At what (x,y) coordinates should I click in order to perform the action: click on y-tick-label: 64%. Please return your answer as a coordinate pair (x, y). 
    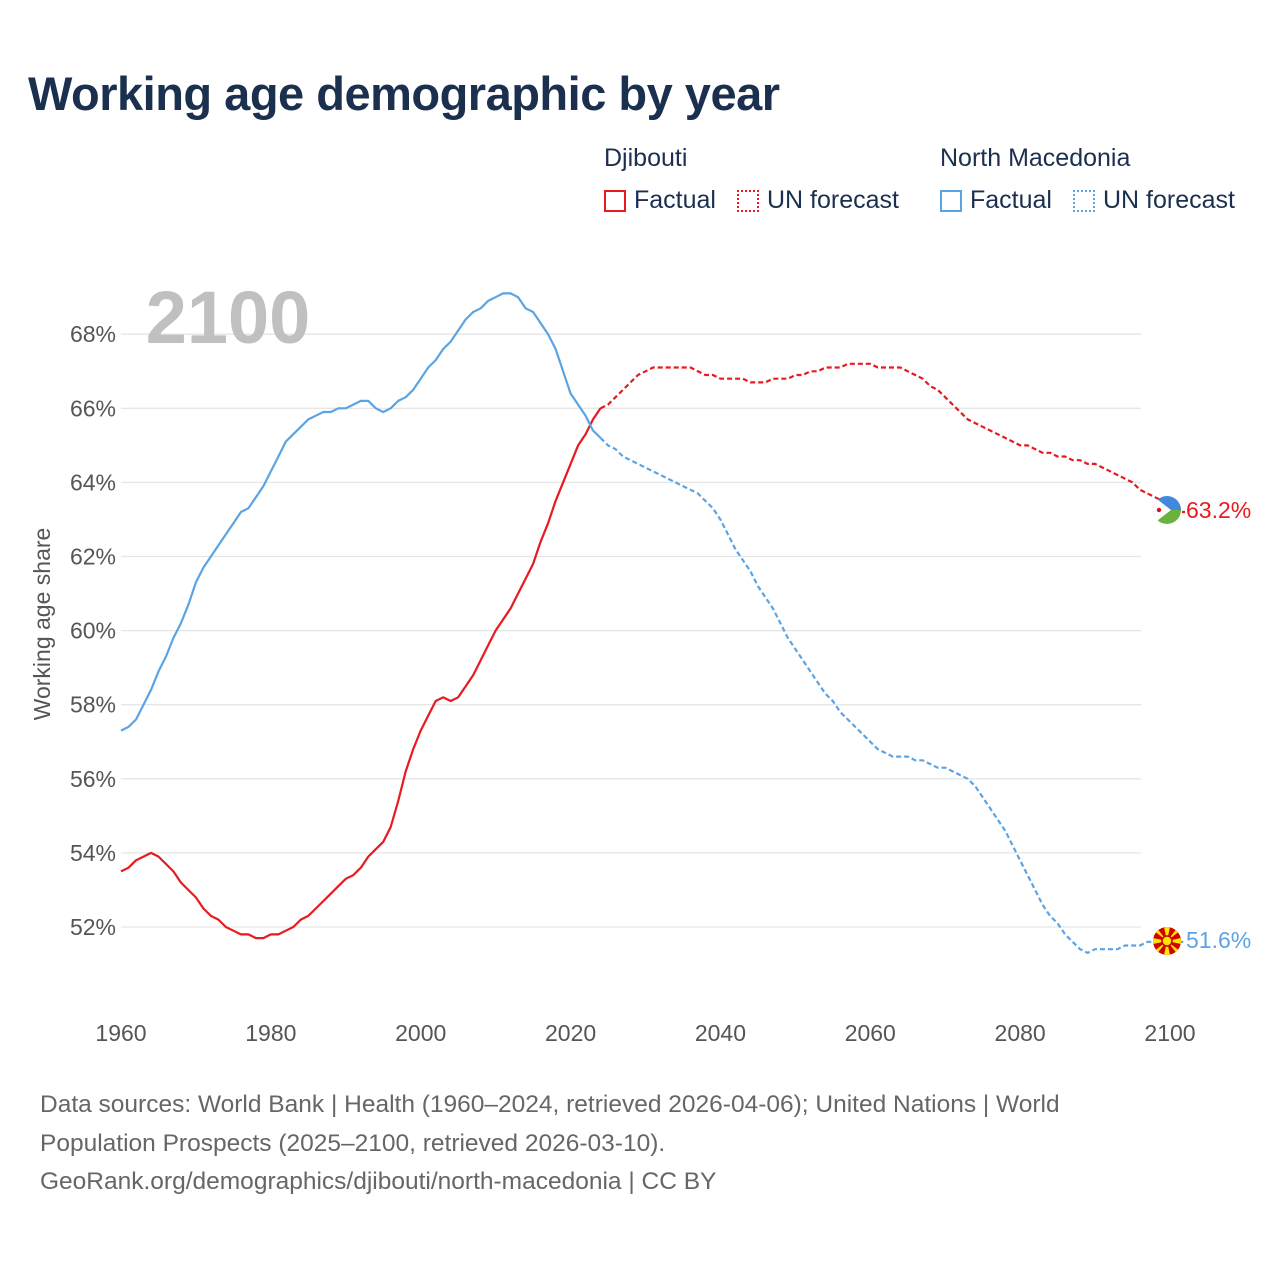
    Looking at the image, I should click on (93, 482).